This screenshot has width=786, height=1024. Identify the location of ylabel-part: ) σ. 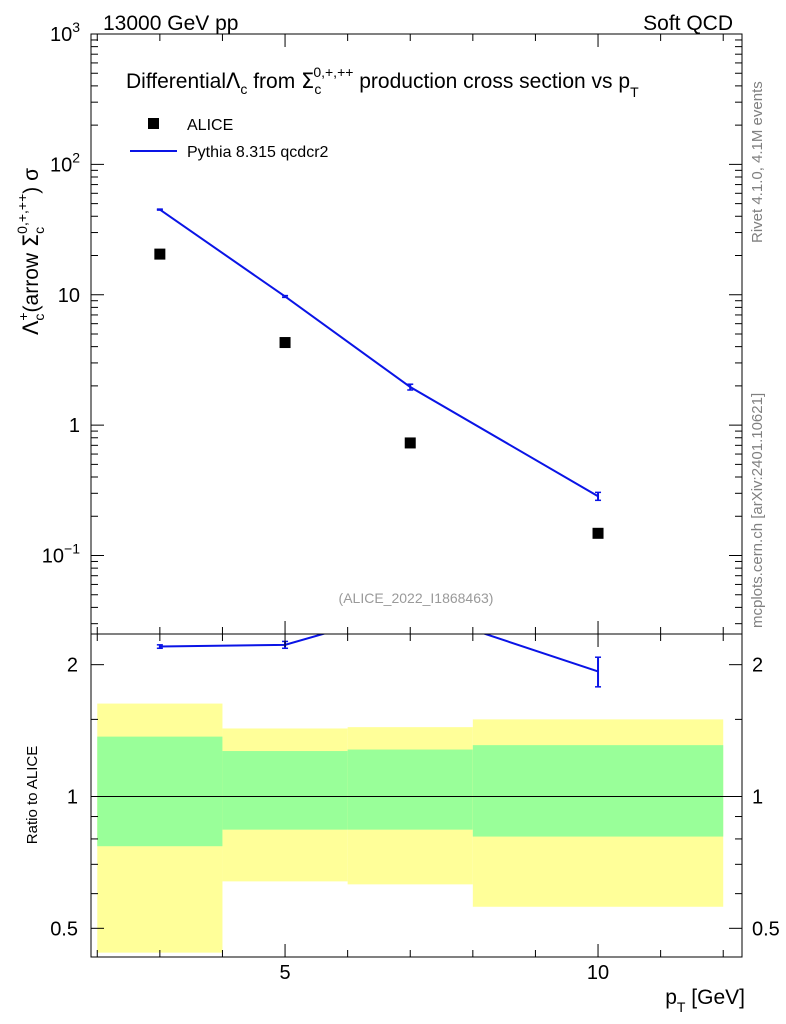
(31, 181).